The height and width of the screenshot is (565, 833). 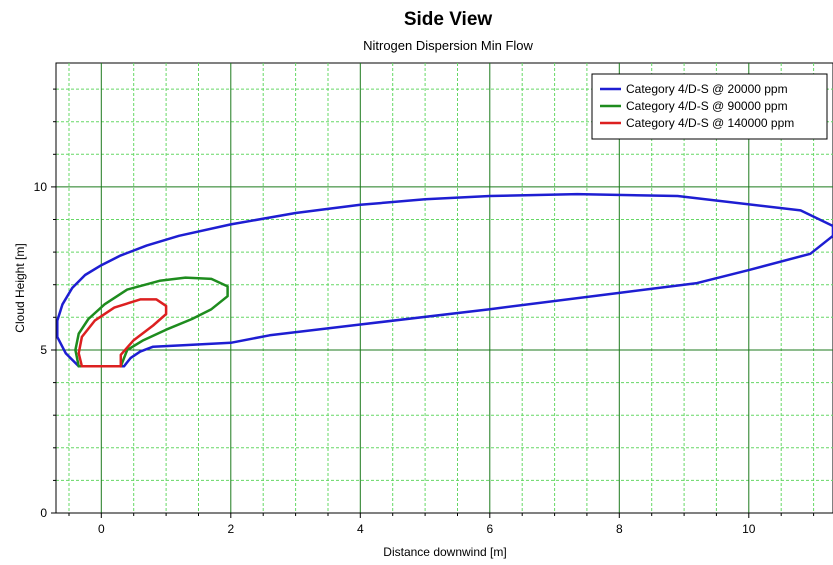 What do you see at coordinates (20, 287) in the screenshot?
I see `y-axis-label: Cloud Height [m]` at bounding box center [20, 287].